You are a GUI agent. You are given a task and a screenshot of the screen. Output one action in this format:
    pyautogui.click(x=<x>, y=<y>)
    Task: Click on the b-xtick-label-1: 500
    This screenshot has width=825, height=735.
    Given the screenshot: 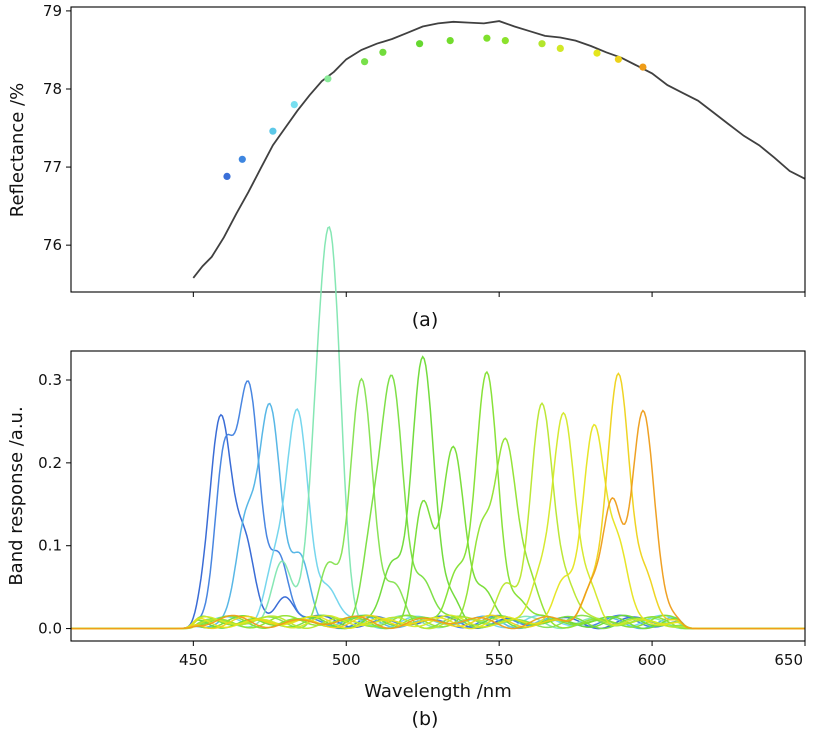 What is the action you would take?
    pyautogui.click(x=346, y=660)
    